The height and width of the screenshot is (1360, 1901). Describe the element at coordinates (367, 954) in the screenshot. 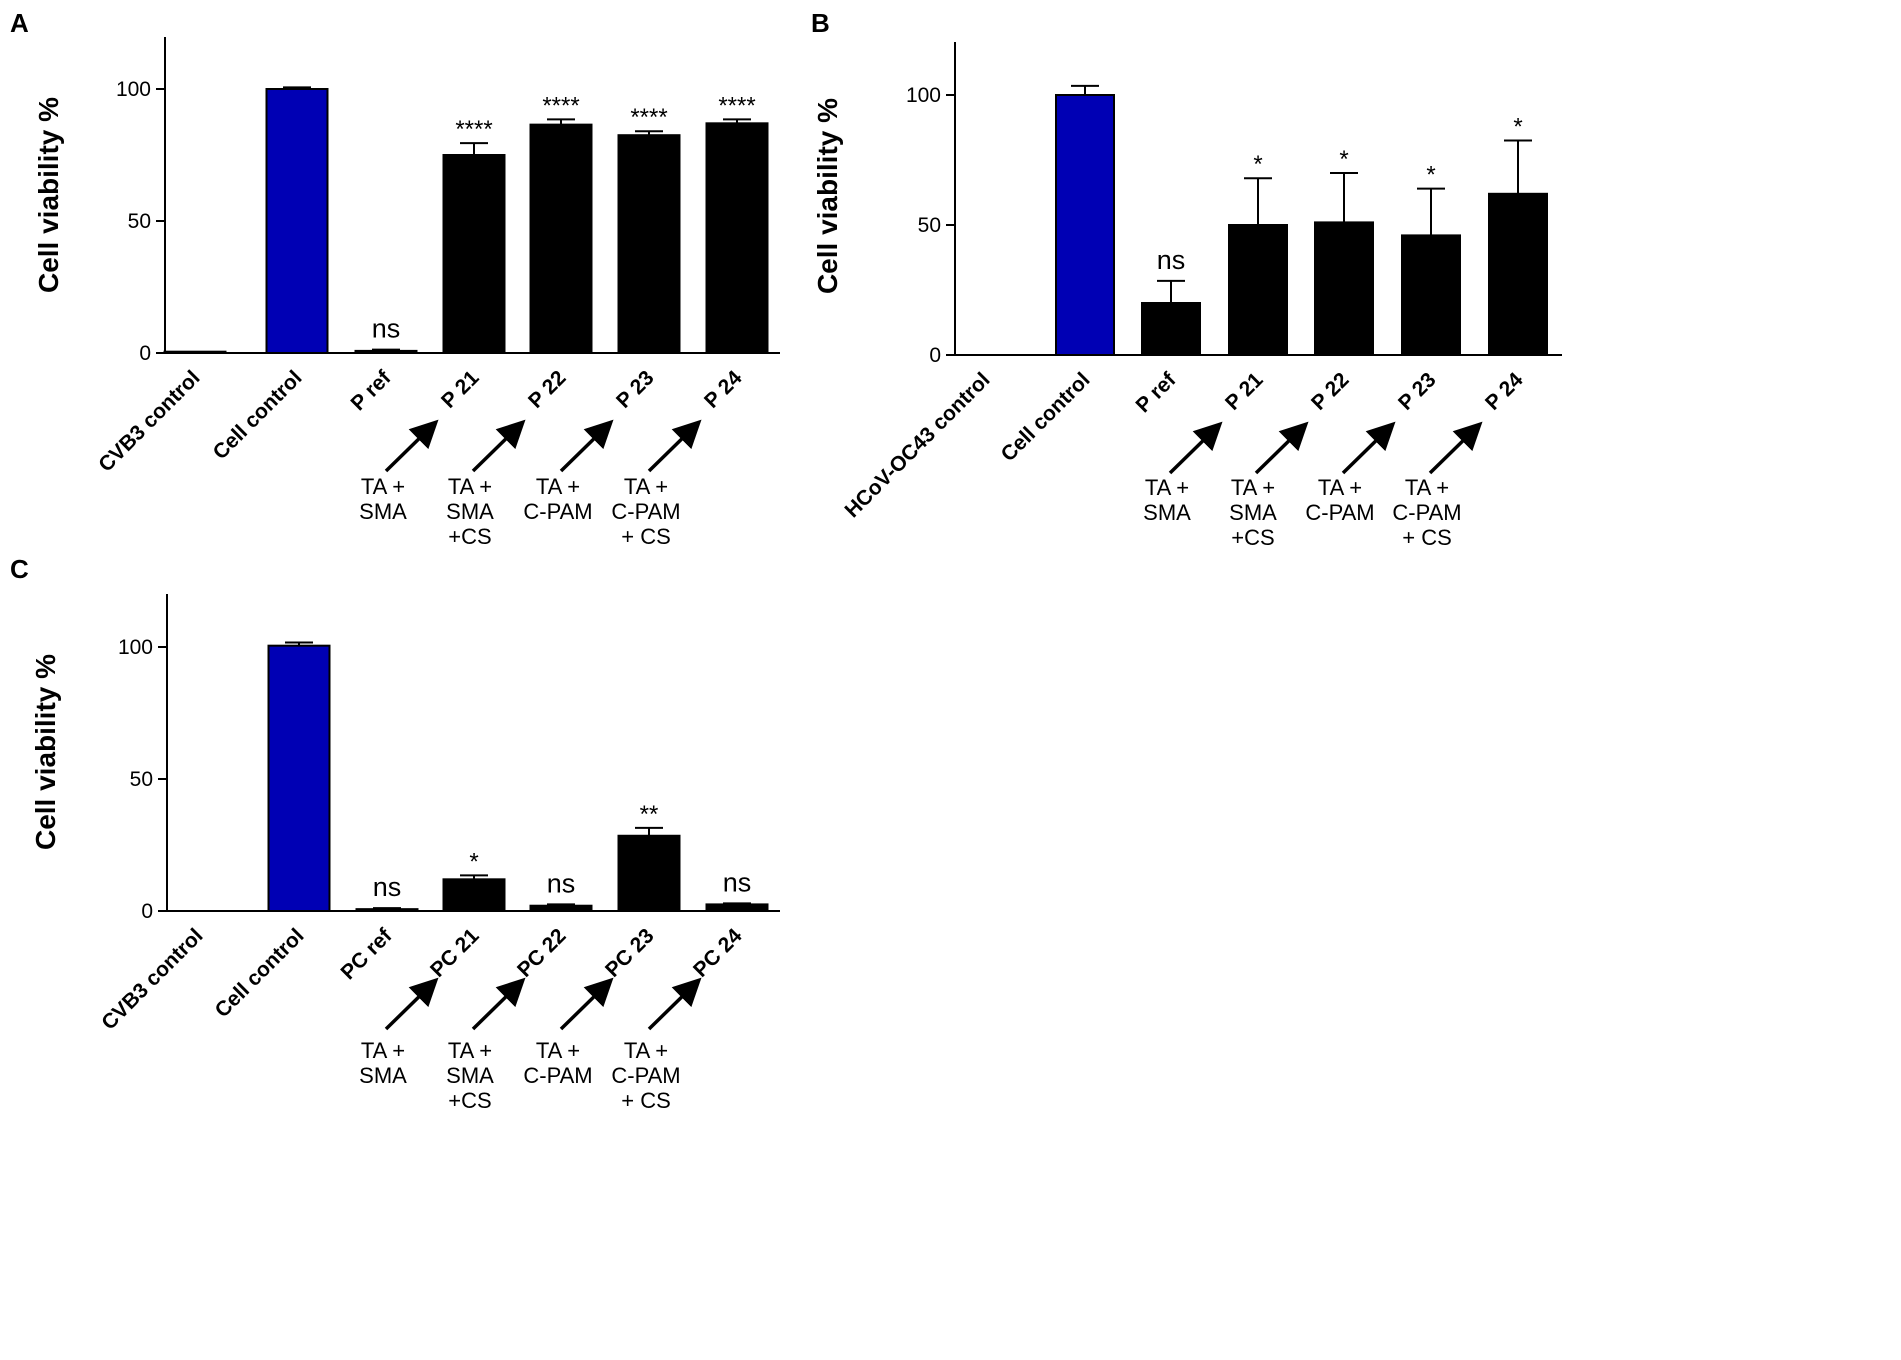

I see `category-label: PC ref` at that location.